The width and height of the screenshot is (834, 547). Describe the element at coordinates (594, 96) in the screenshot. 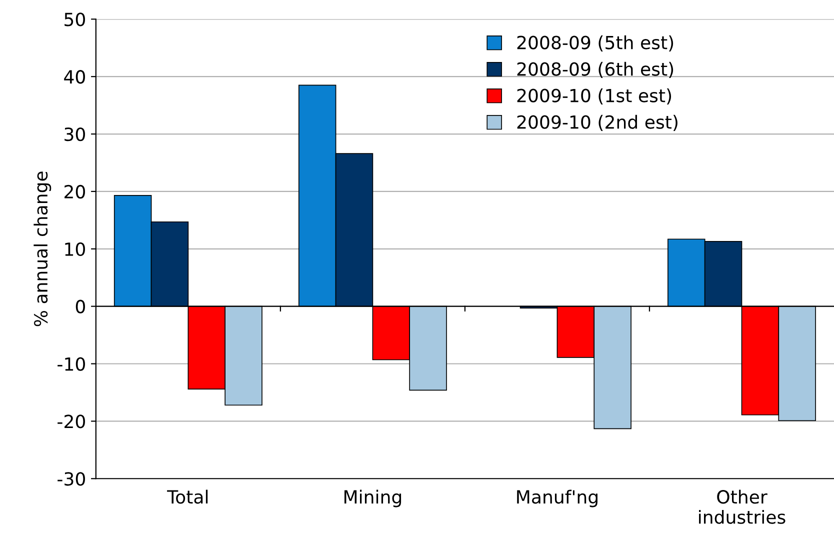

I see `legend-label: 2009-10 (1st est)` at that location.